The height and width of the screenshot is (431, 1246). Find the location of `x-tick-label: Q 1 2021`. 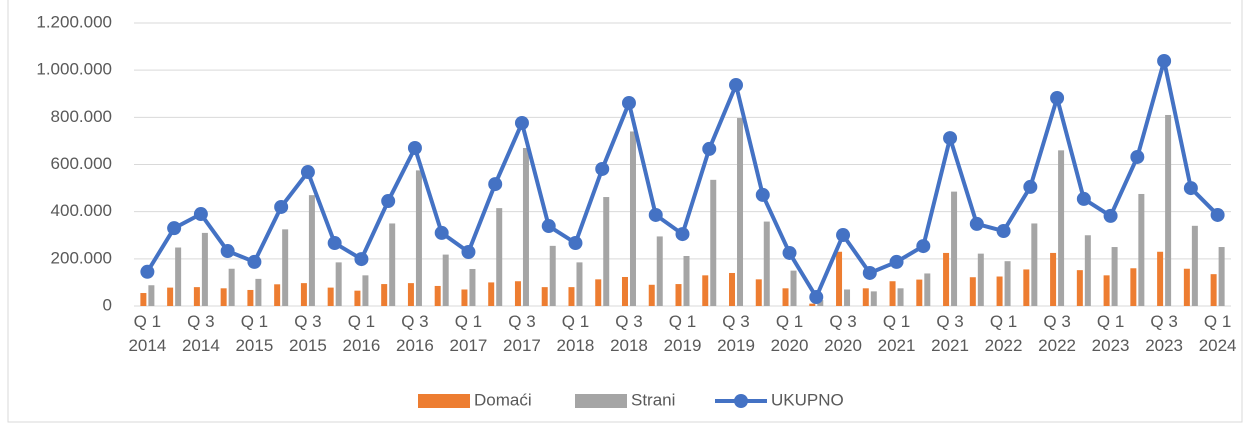

x-tick-label: Q 1 2021 is located at coordinates (896, 333).